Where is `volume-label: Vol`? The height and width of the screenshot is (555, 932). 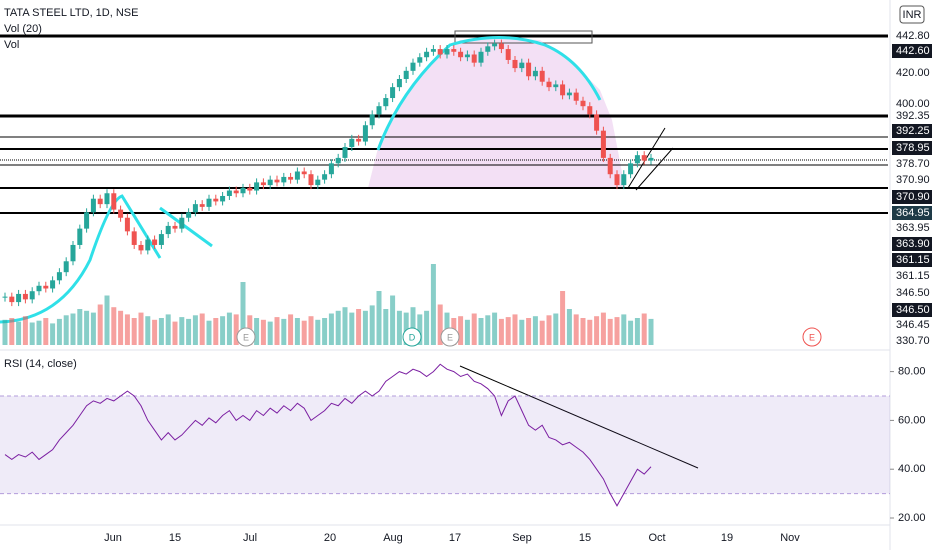 volume-label: Vol is located at coordinates (11, 45).